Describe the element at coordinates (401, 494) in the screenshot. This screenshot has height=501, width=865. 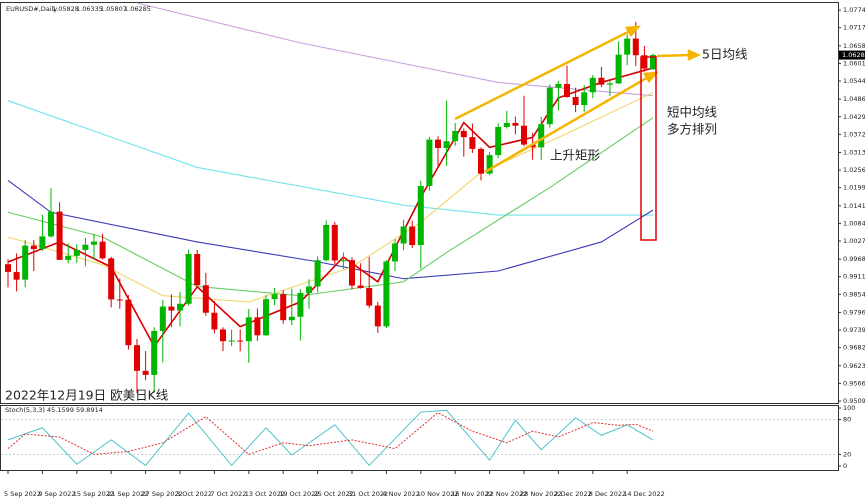
I see `x-tick-label: 4 Nov 2022` at that location.